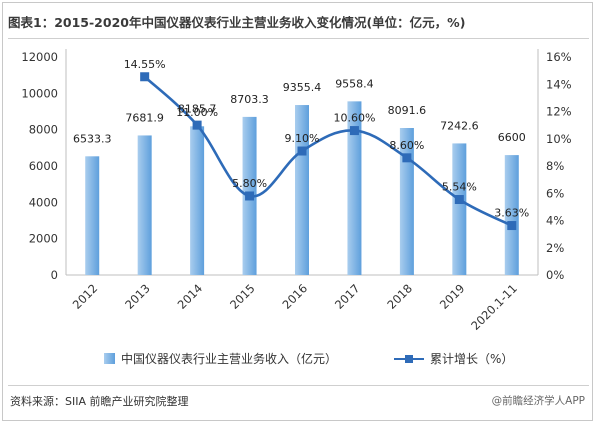  What do you see at coordinates (109, 358) in the screenshot?
I see `legend-bar-swatch` at bounding box center [109, 358].